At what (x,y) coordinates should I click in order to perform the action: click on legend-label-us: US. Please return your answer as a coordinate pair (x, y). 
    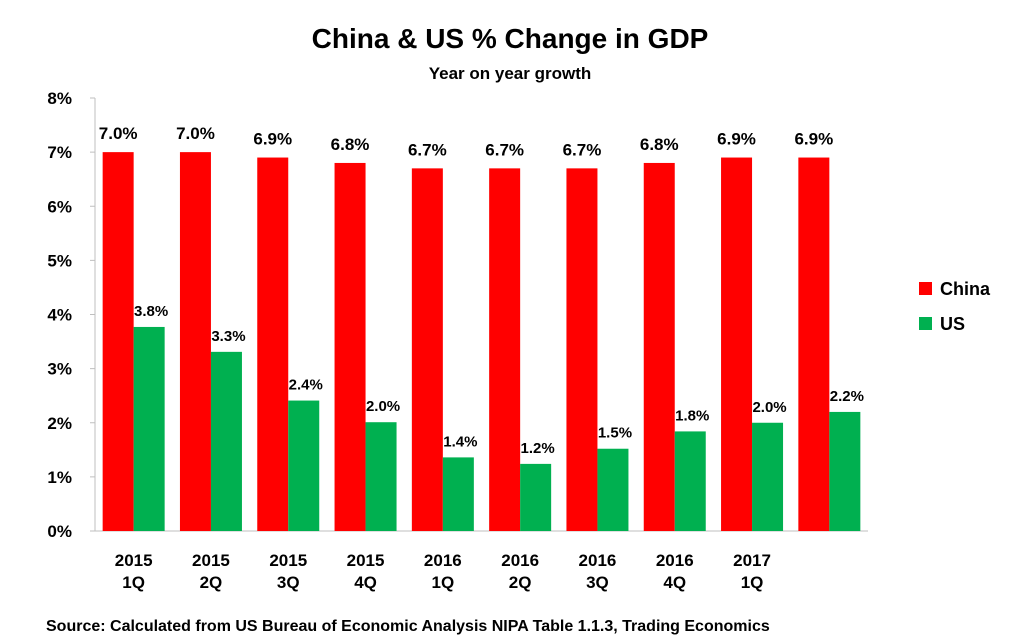
    Looking at the image, I should click on (952, 324).